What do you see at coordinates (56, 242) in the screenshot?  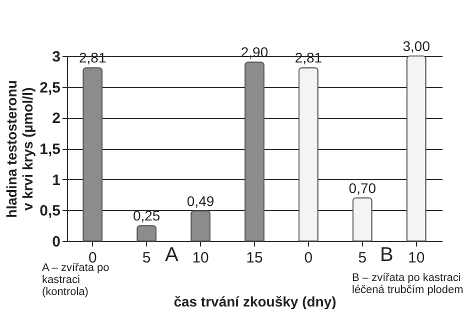 I see `y-tick-label: 0` at bounding box center [56, 242].